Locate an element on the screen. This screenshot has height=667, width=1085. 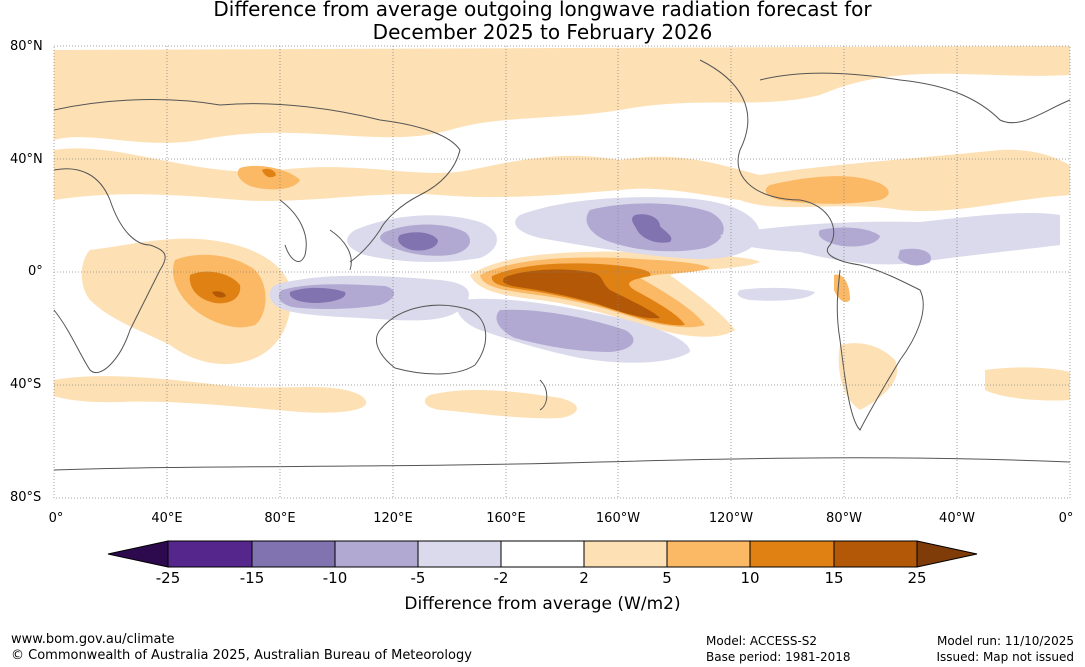
lon-label-120w: 120°W is located at coordinates (731, 518).